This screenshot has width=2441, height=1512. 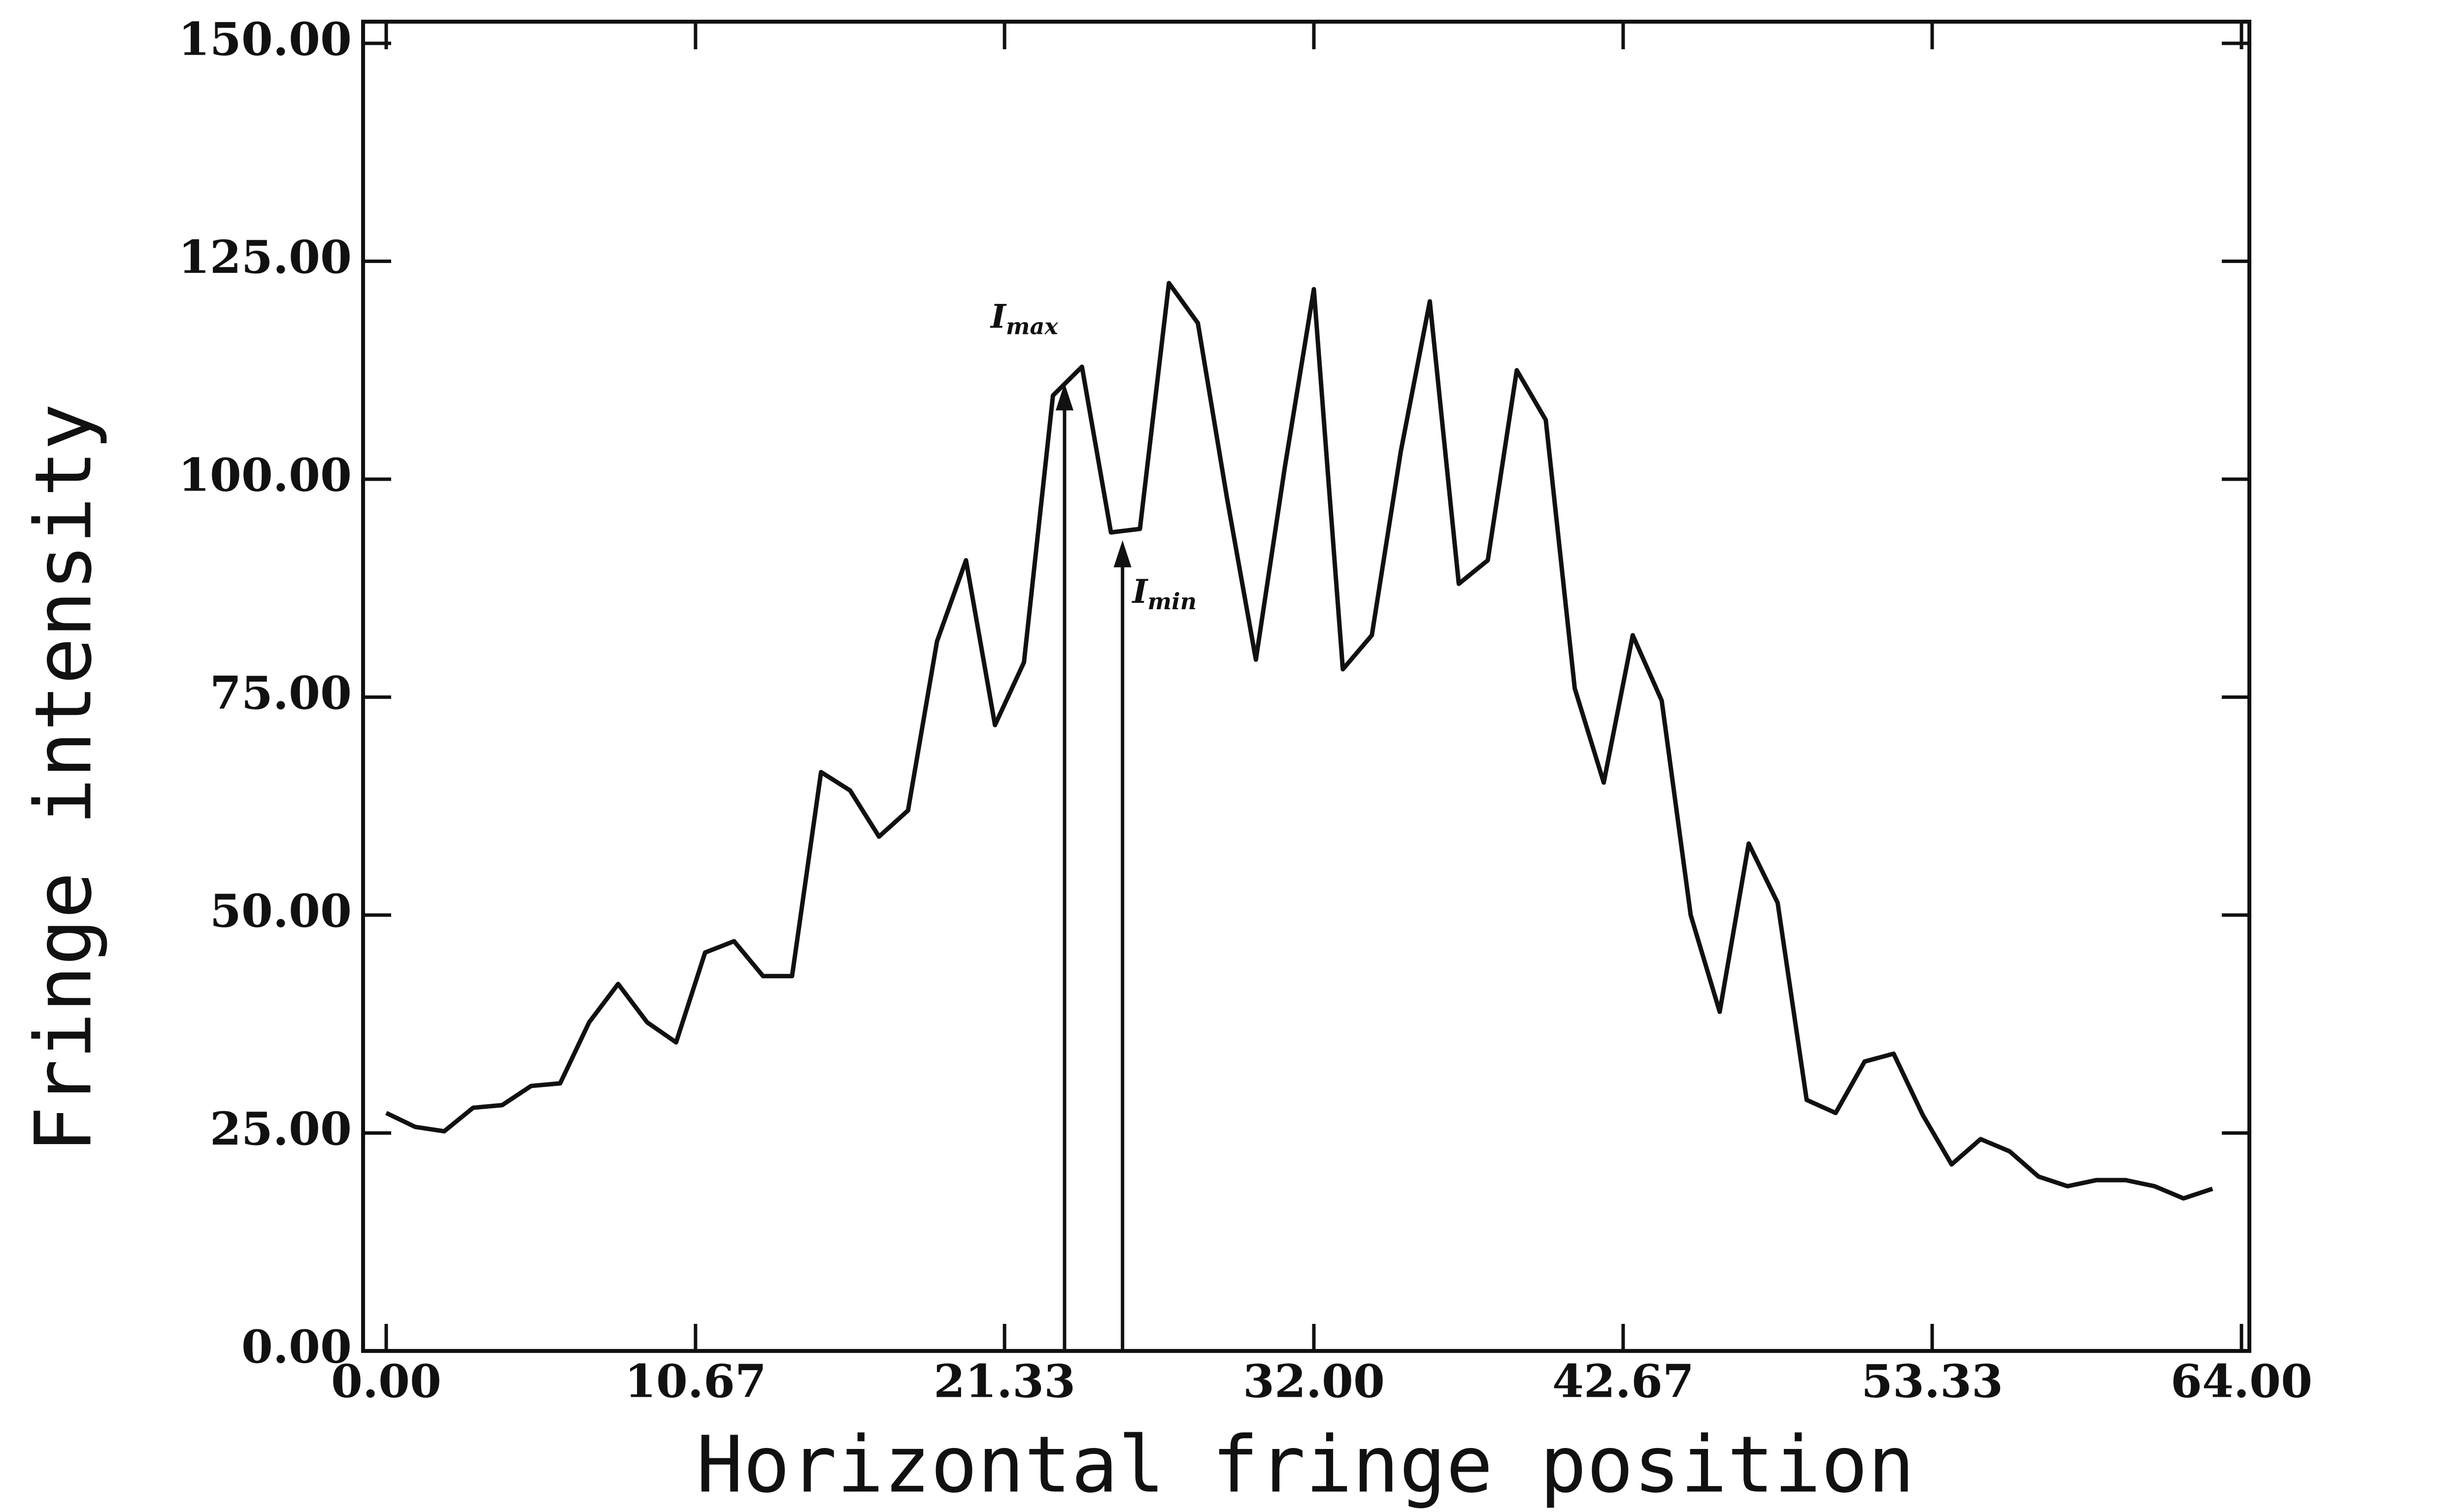 What do you see at coordinates (281, 1128) in the screenshot?
I see `y-tick-label: 25.00` at bounding box center [281, 1128].